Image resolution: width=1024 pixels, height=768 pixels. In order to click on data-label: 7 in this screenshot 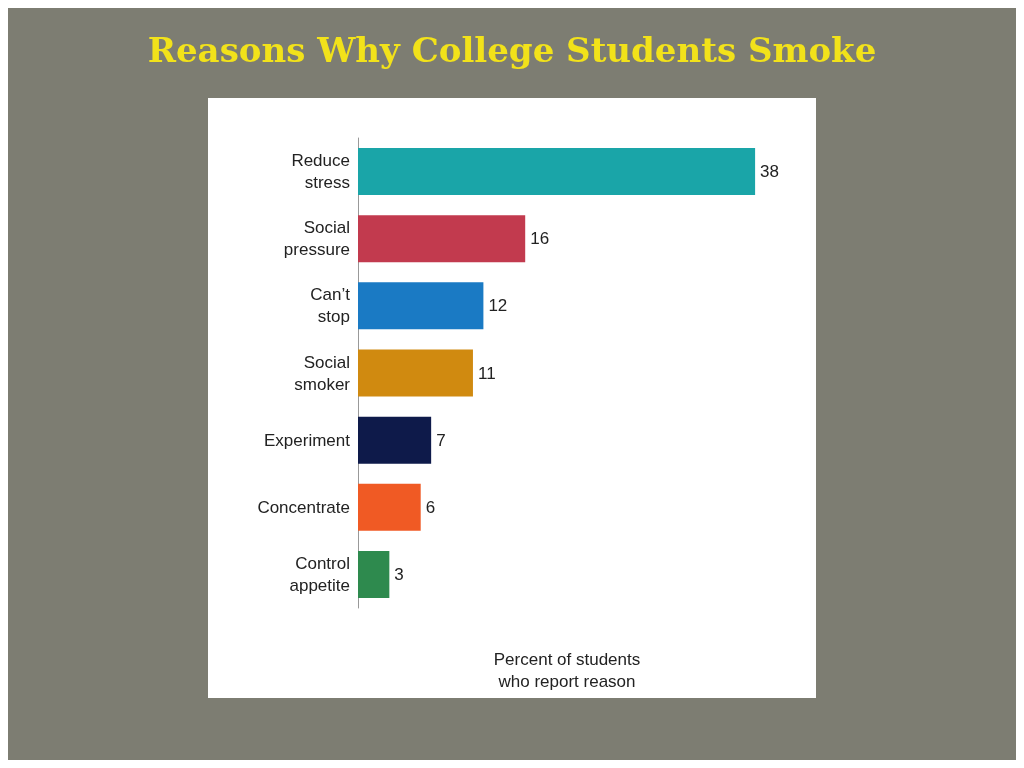, I will do `click(441, 440)`.